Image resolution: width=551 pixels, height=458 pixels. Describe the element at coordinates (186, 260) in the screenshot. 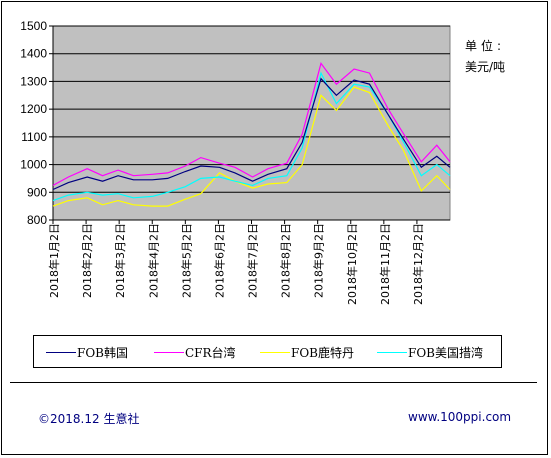

I see `x-tick-label: 2018年5月2日` at that location.